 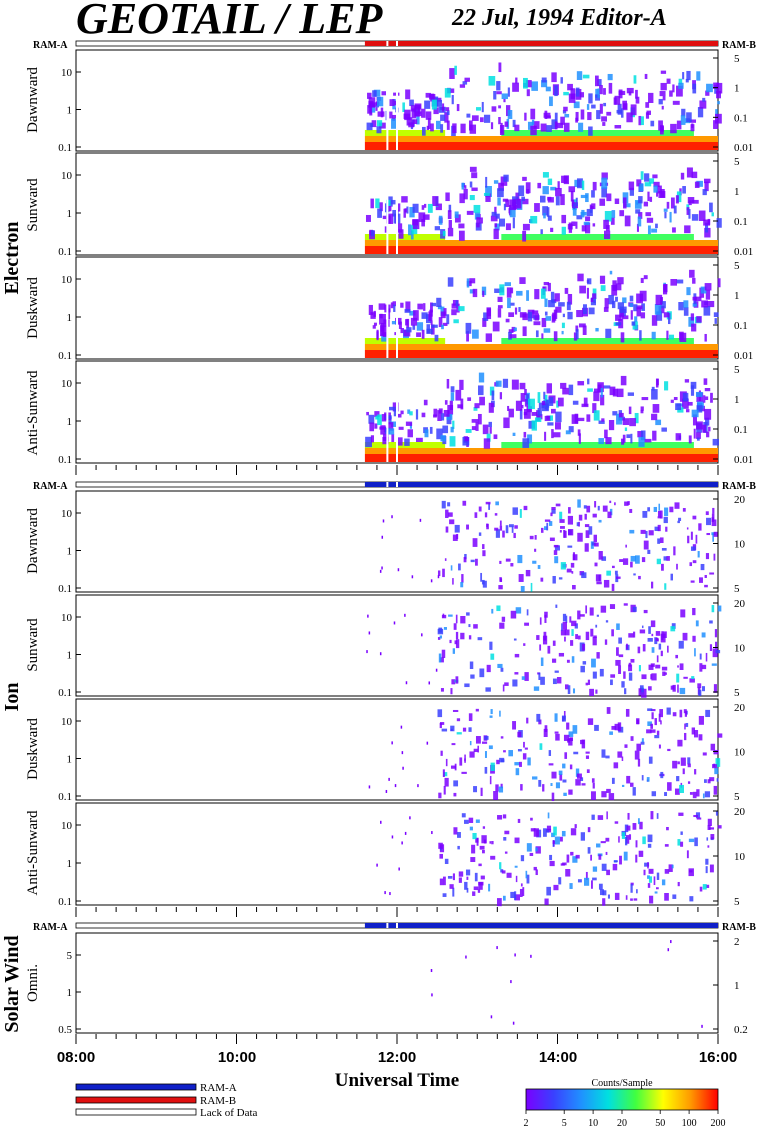 I want to click on panel-frame, so click(x=397, y=541).